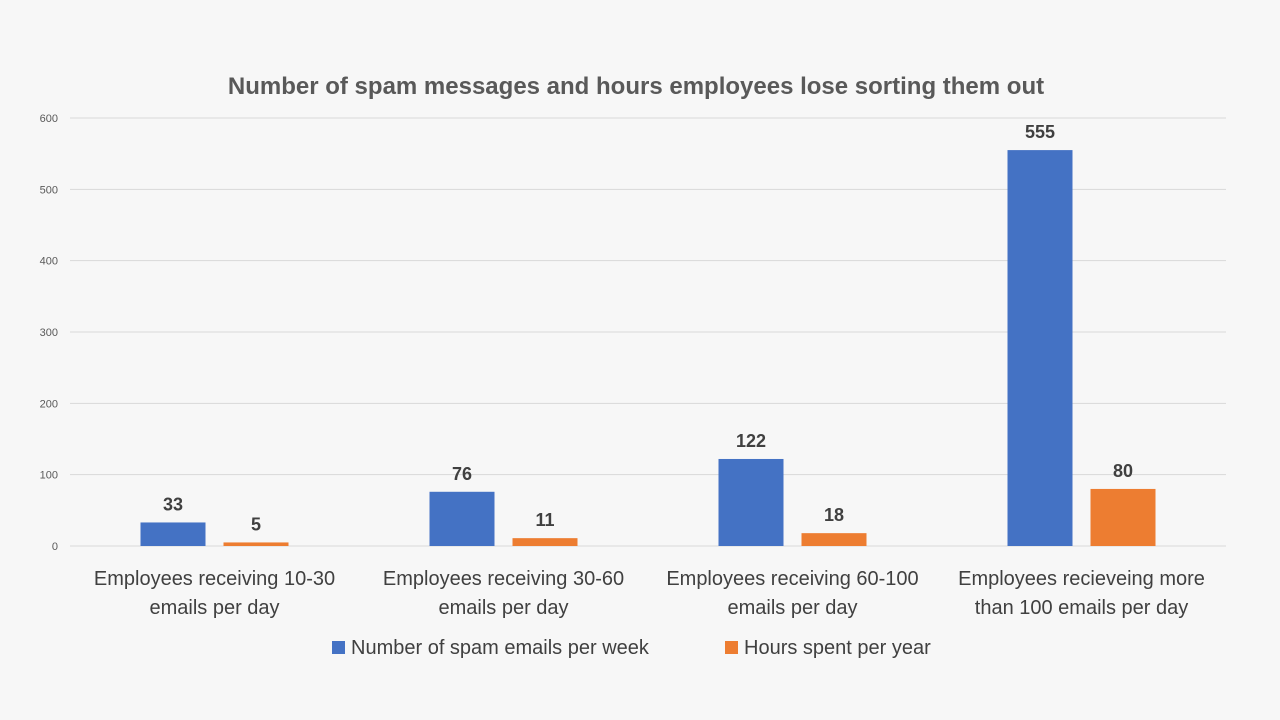 Image resolution: width=1280 pixels, height=720 pixels. What do you see at coordinates (49, 119) in the screenshot?
I see `y-tick-label: 600` at bounding box center [49, 119].